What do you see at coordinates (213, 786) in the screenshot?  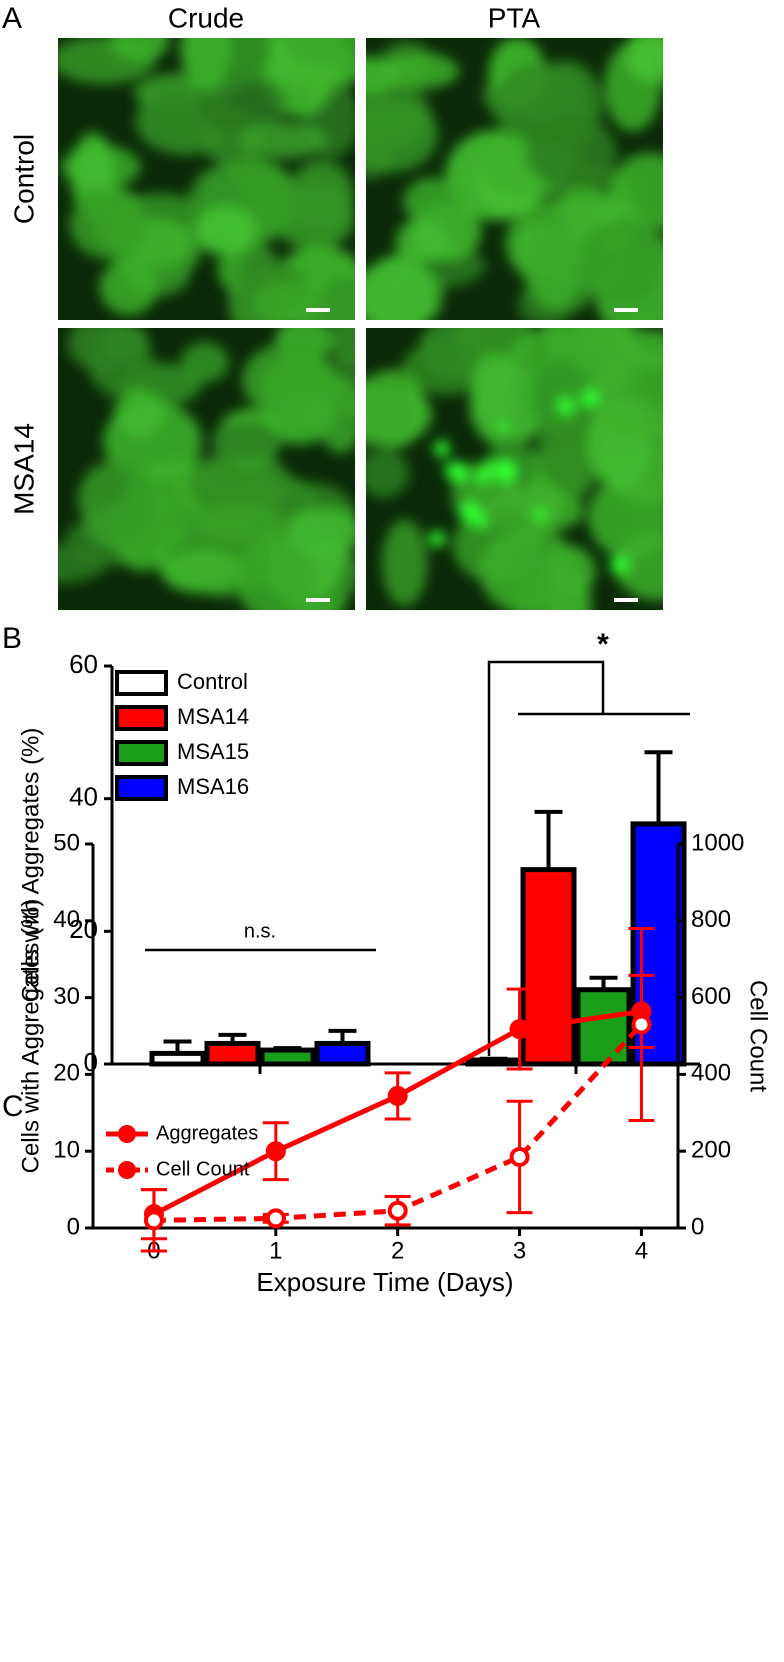 I see `legend-label: MSA16` at bounding box center [213, 786].